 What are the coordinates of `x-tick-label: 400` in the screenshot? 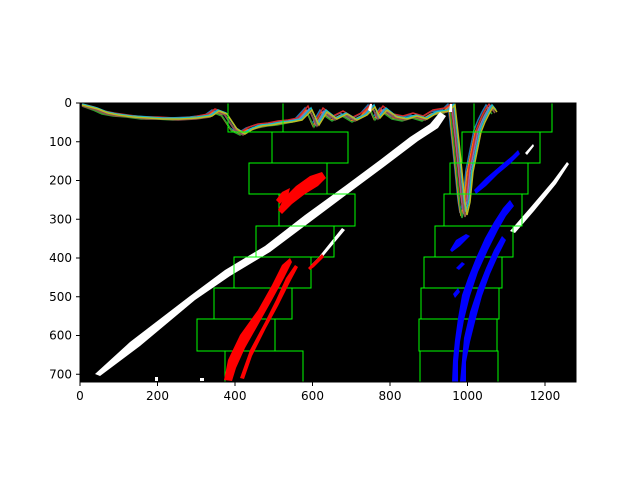 It's located at (235, 396).